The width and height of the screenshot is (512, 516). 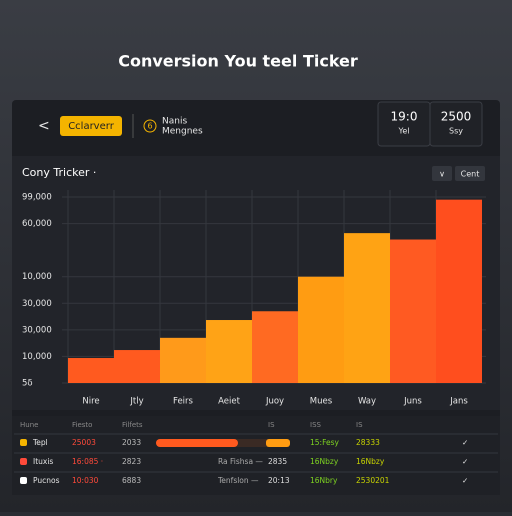 I want to click on table-cell: 10:030, so click(x=85, y=480).